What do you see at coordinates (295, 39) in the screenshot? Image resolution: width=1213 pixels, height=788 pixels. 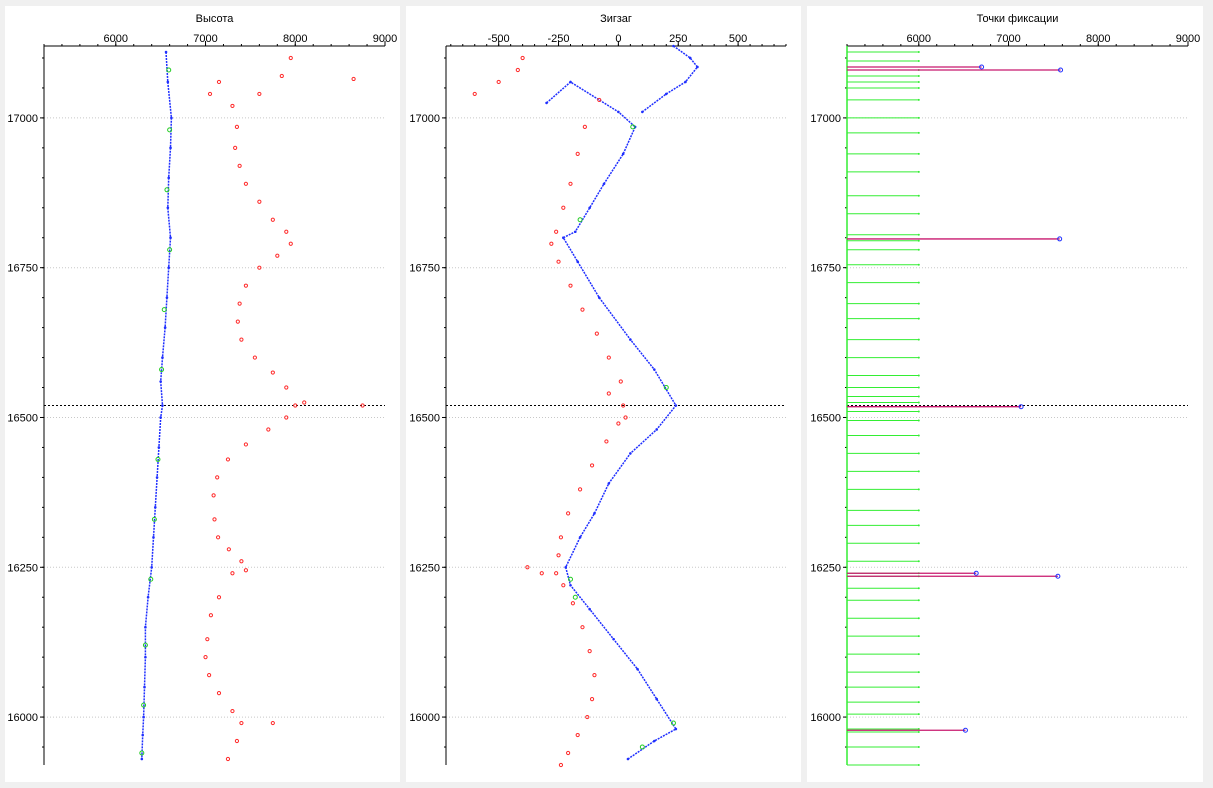 I see `x-tick-label: 8000` at bounding box center [295, 39].